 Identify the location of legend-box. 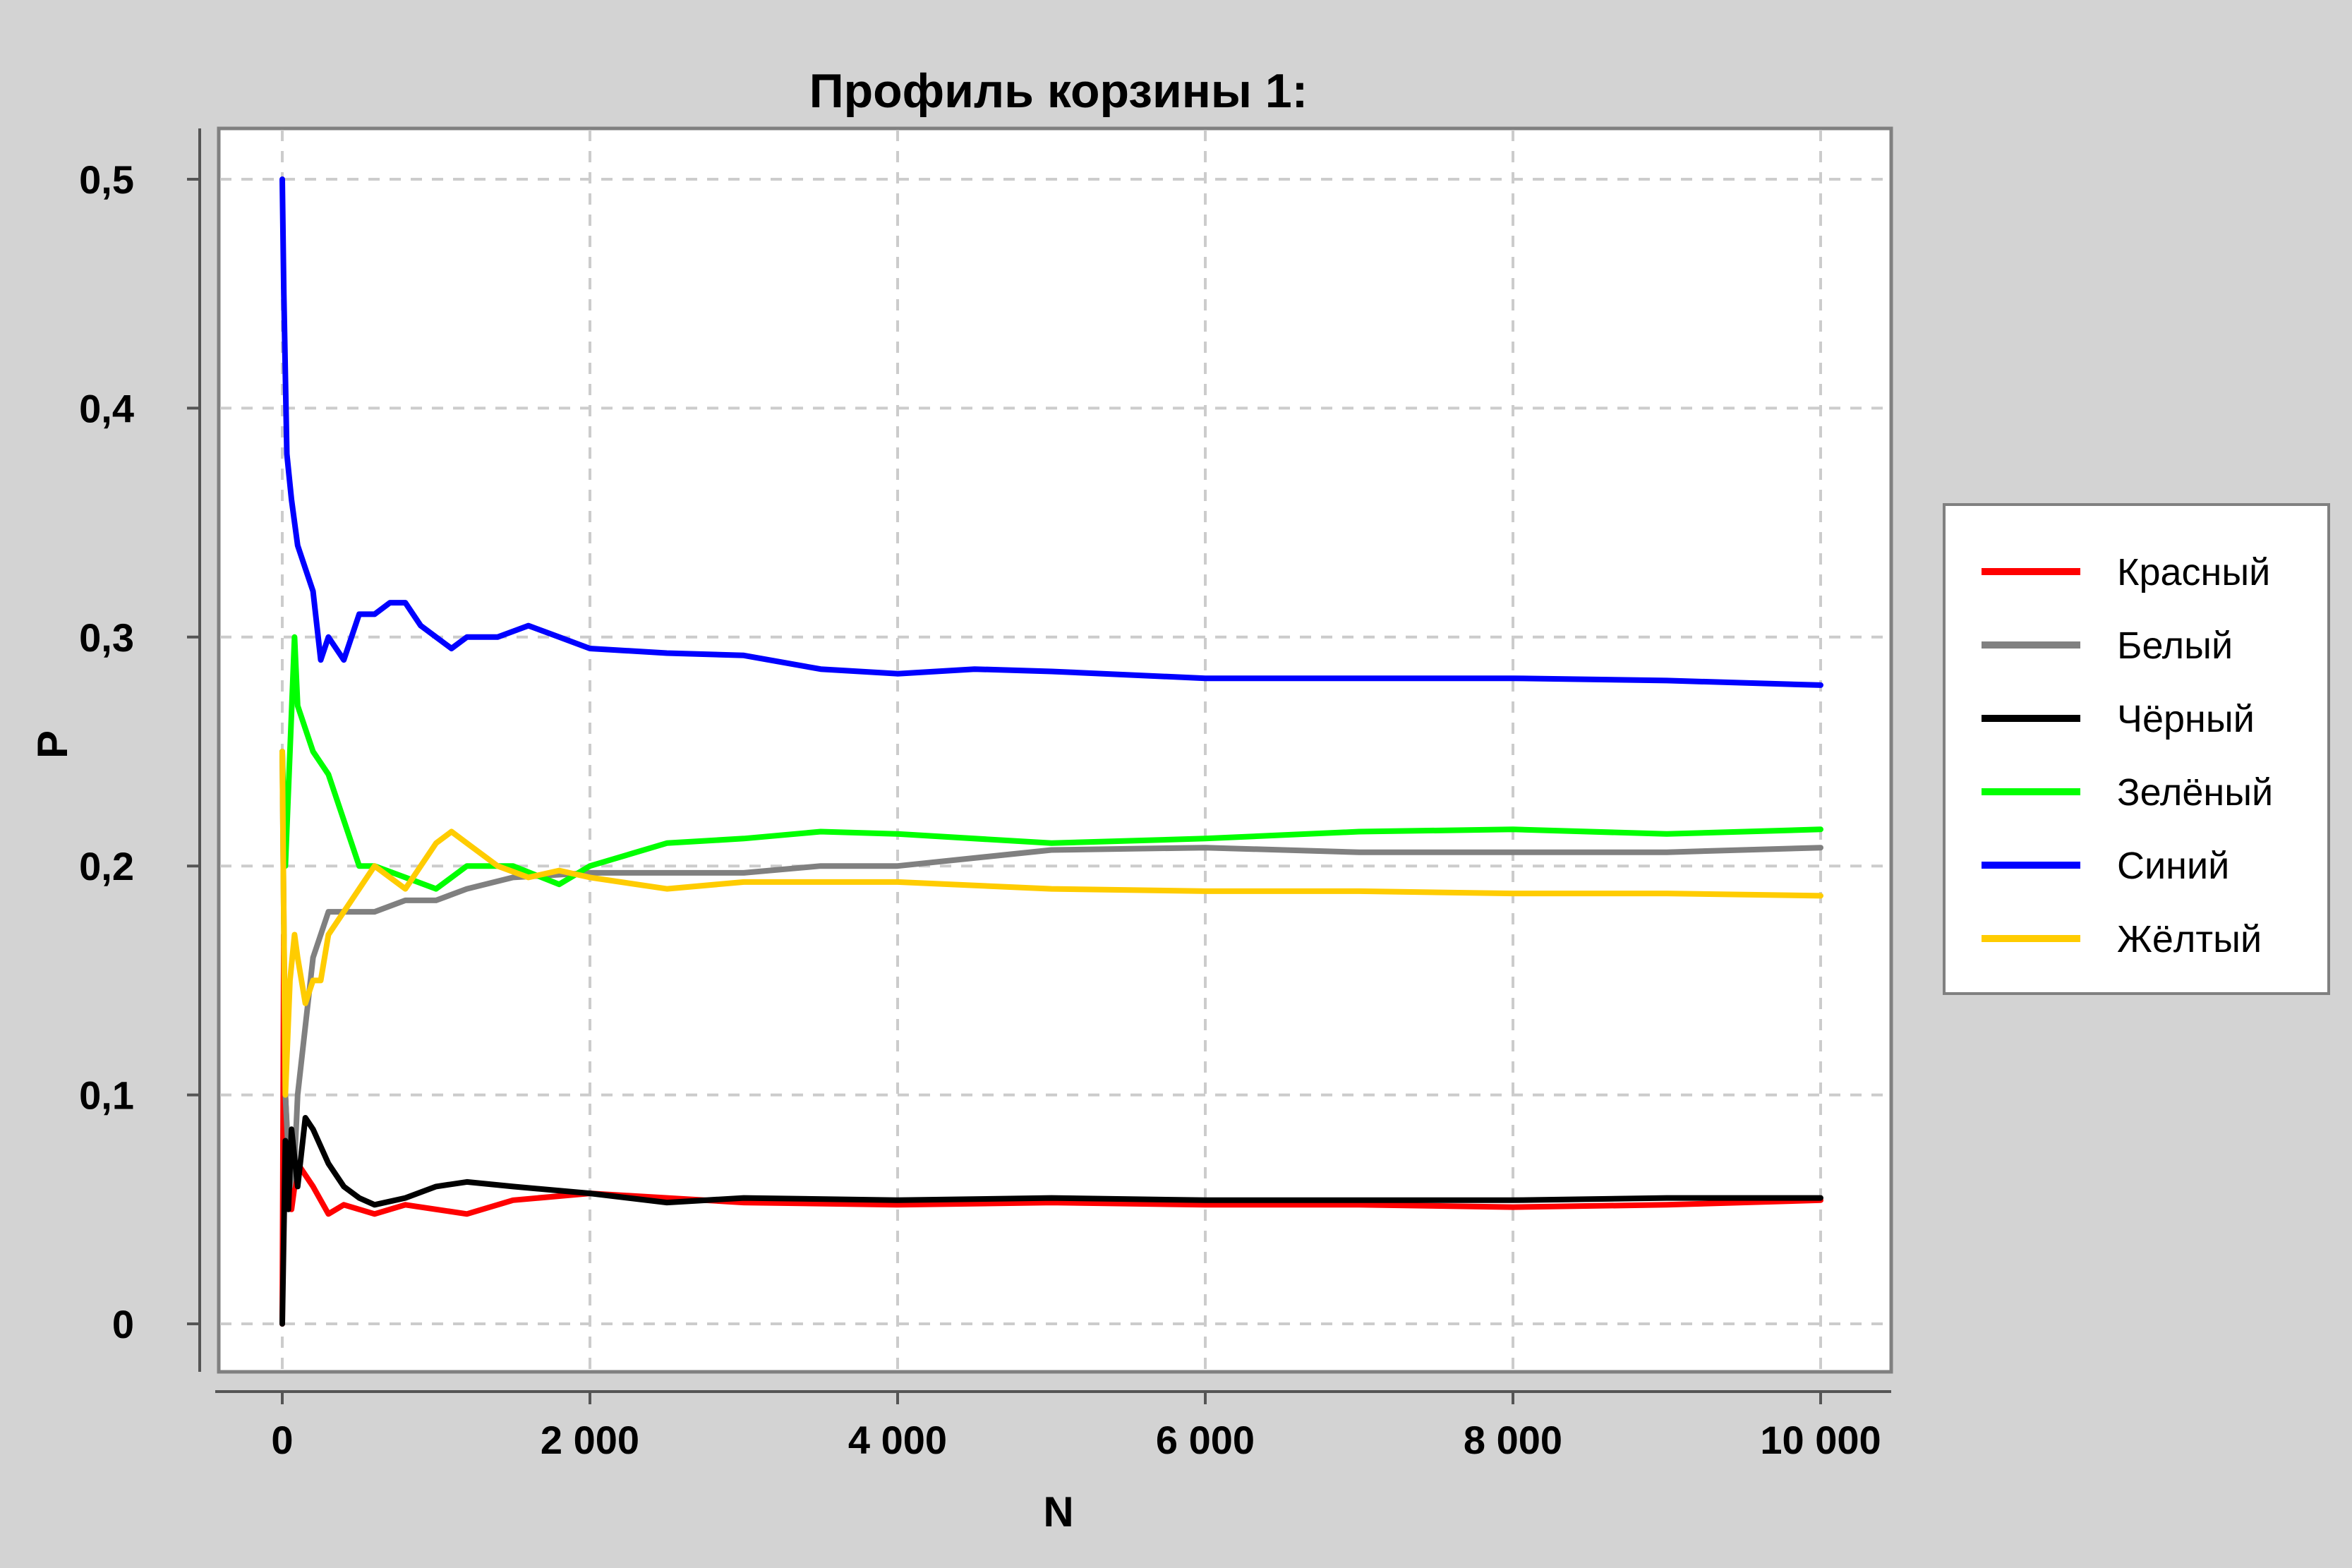
(2136, 749).